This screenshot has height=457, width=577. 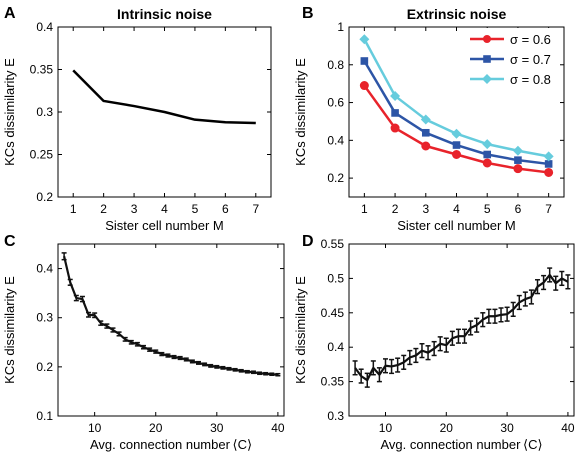 What do you see at coordinates (44, 416) in the screenshot?
I see `y-tick-label: 0.1` at bounding box center [44, 416].